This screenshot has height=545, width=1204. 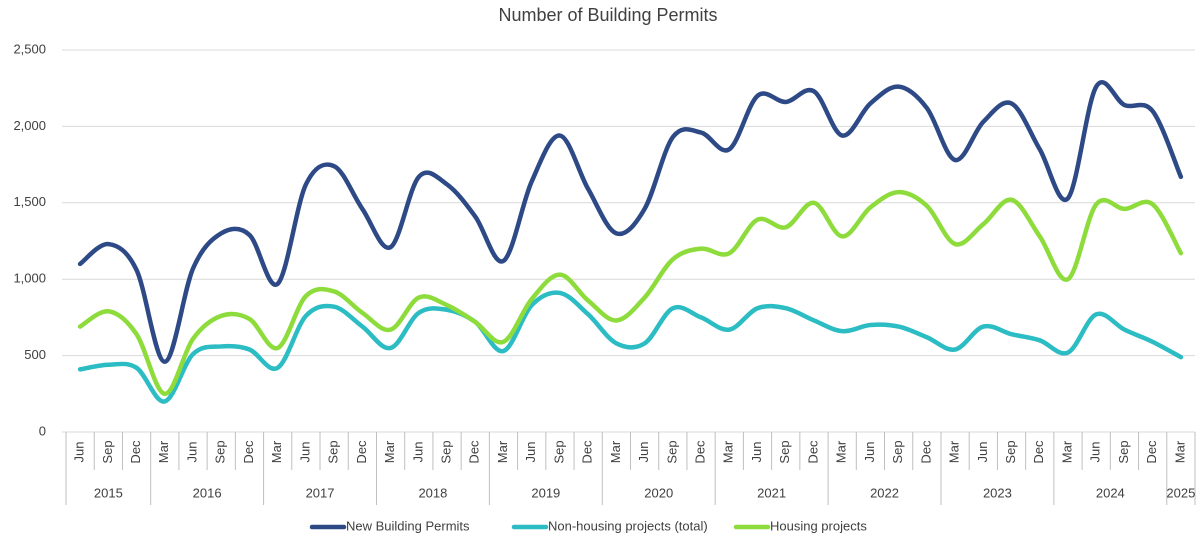 What do you see at coordinates (1180, 492) in the screenshot?
I see `year-label: 2025` at bounding box center [1180, 492].